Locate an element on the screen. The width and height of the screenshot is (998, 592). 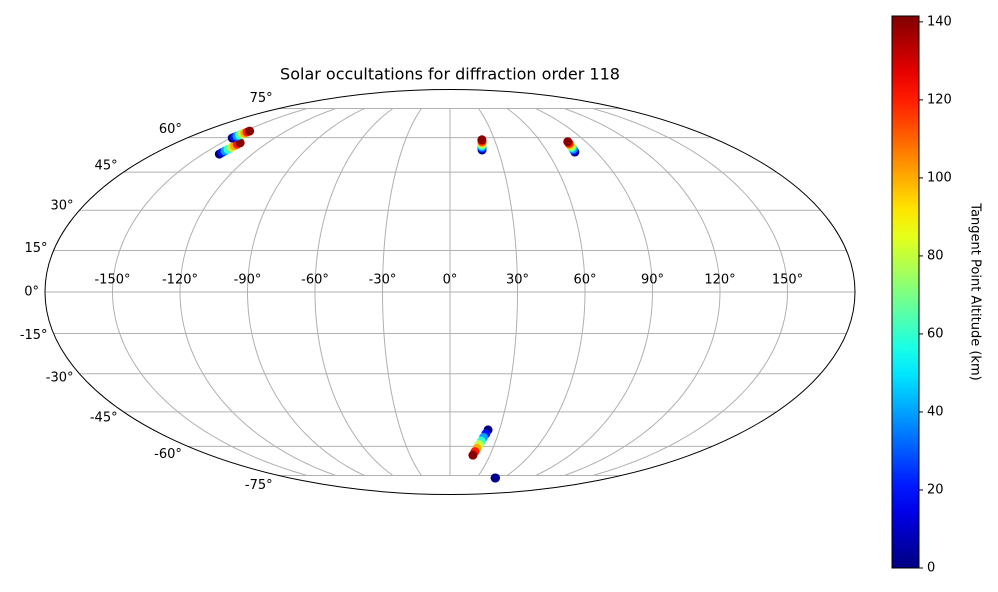
colorbar-tick-label: 0 is located at coordinates (931, 568).